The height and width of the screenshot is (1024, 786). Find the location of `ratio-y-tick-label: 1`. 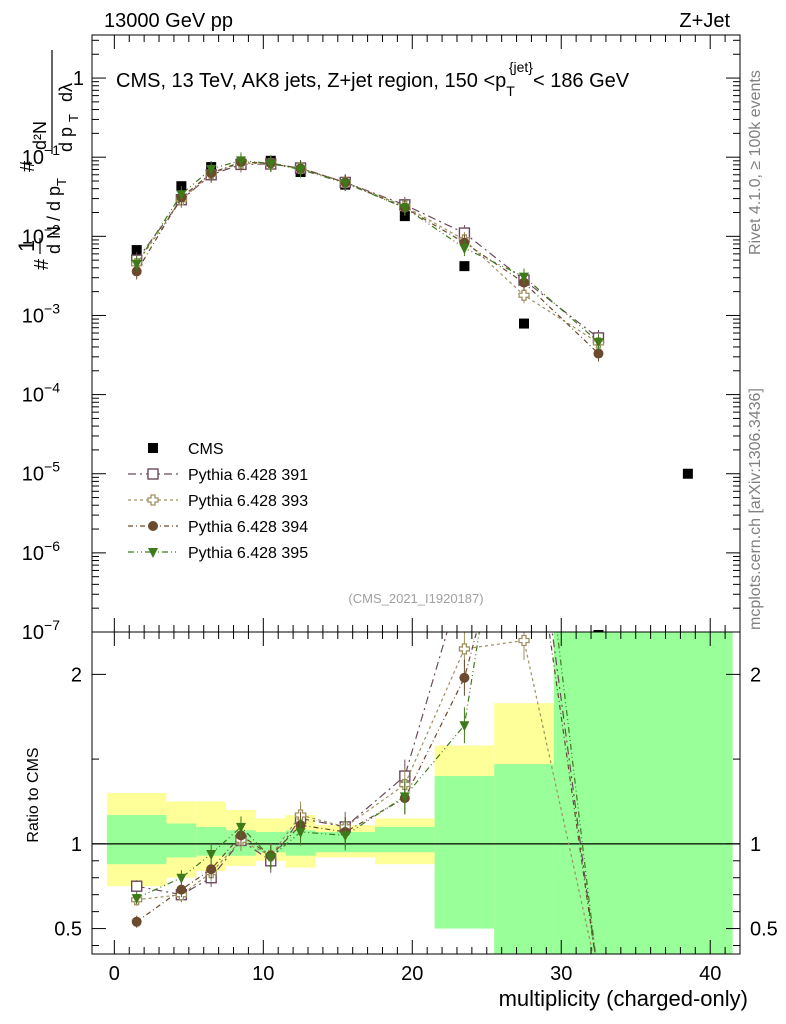

ratio-y-tick-label: 1 is located at coordinates (76, 845).